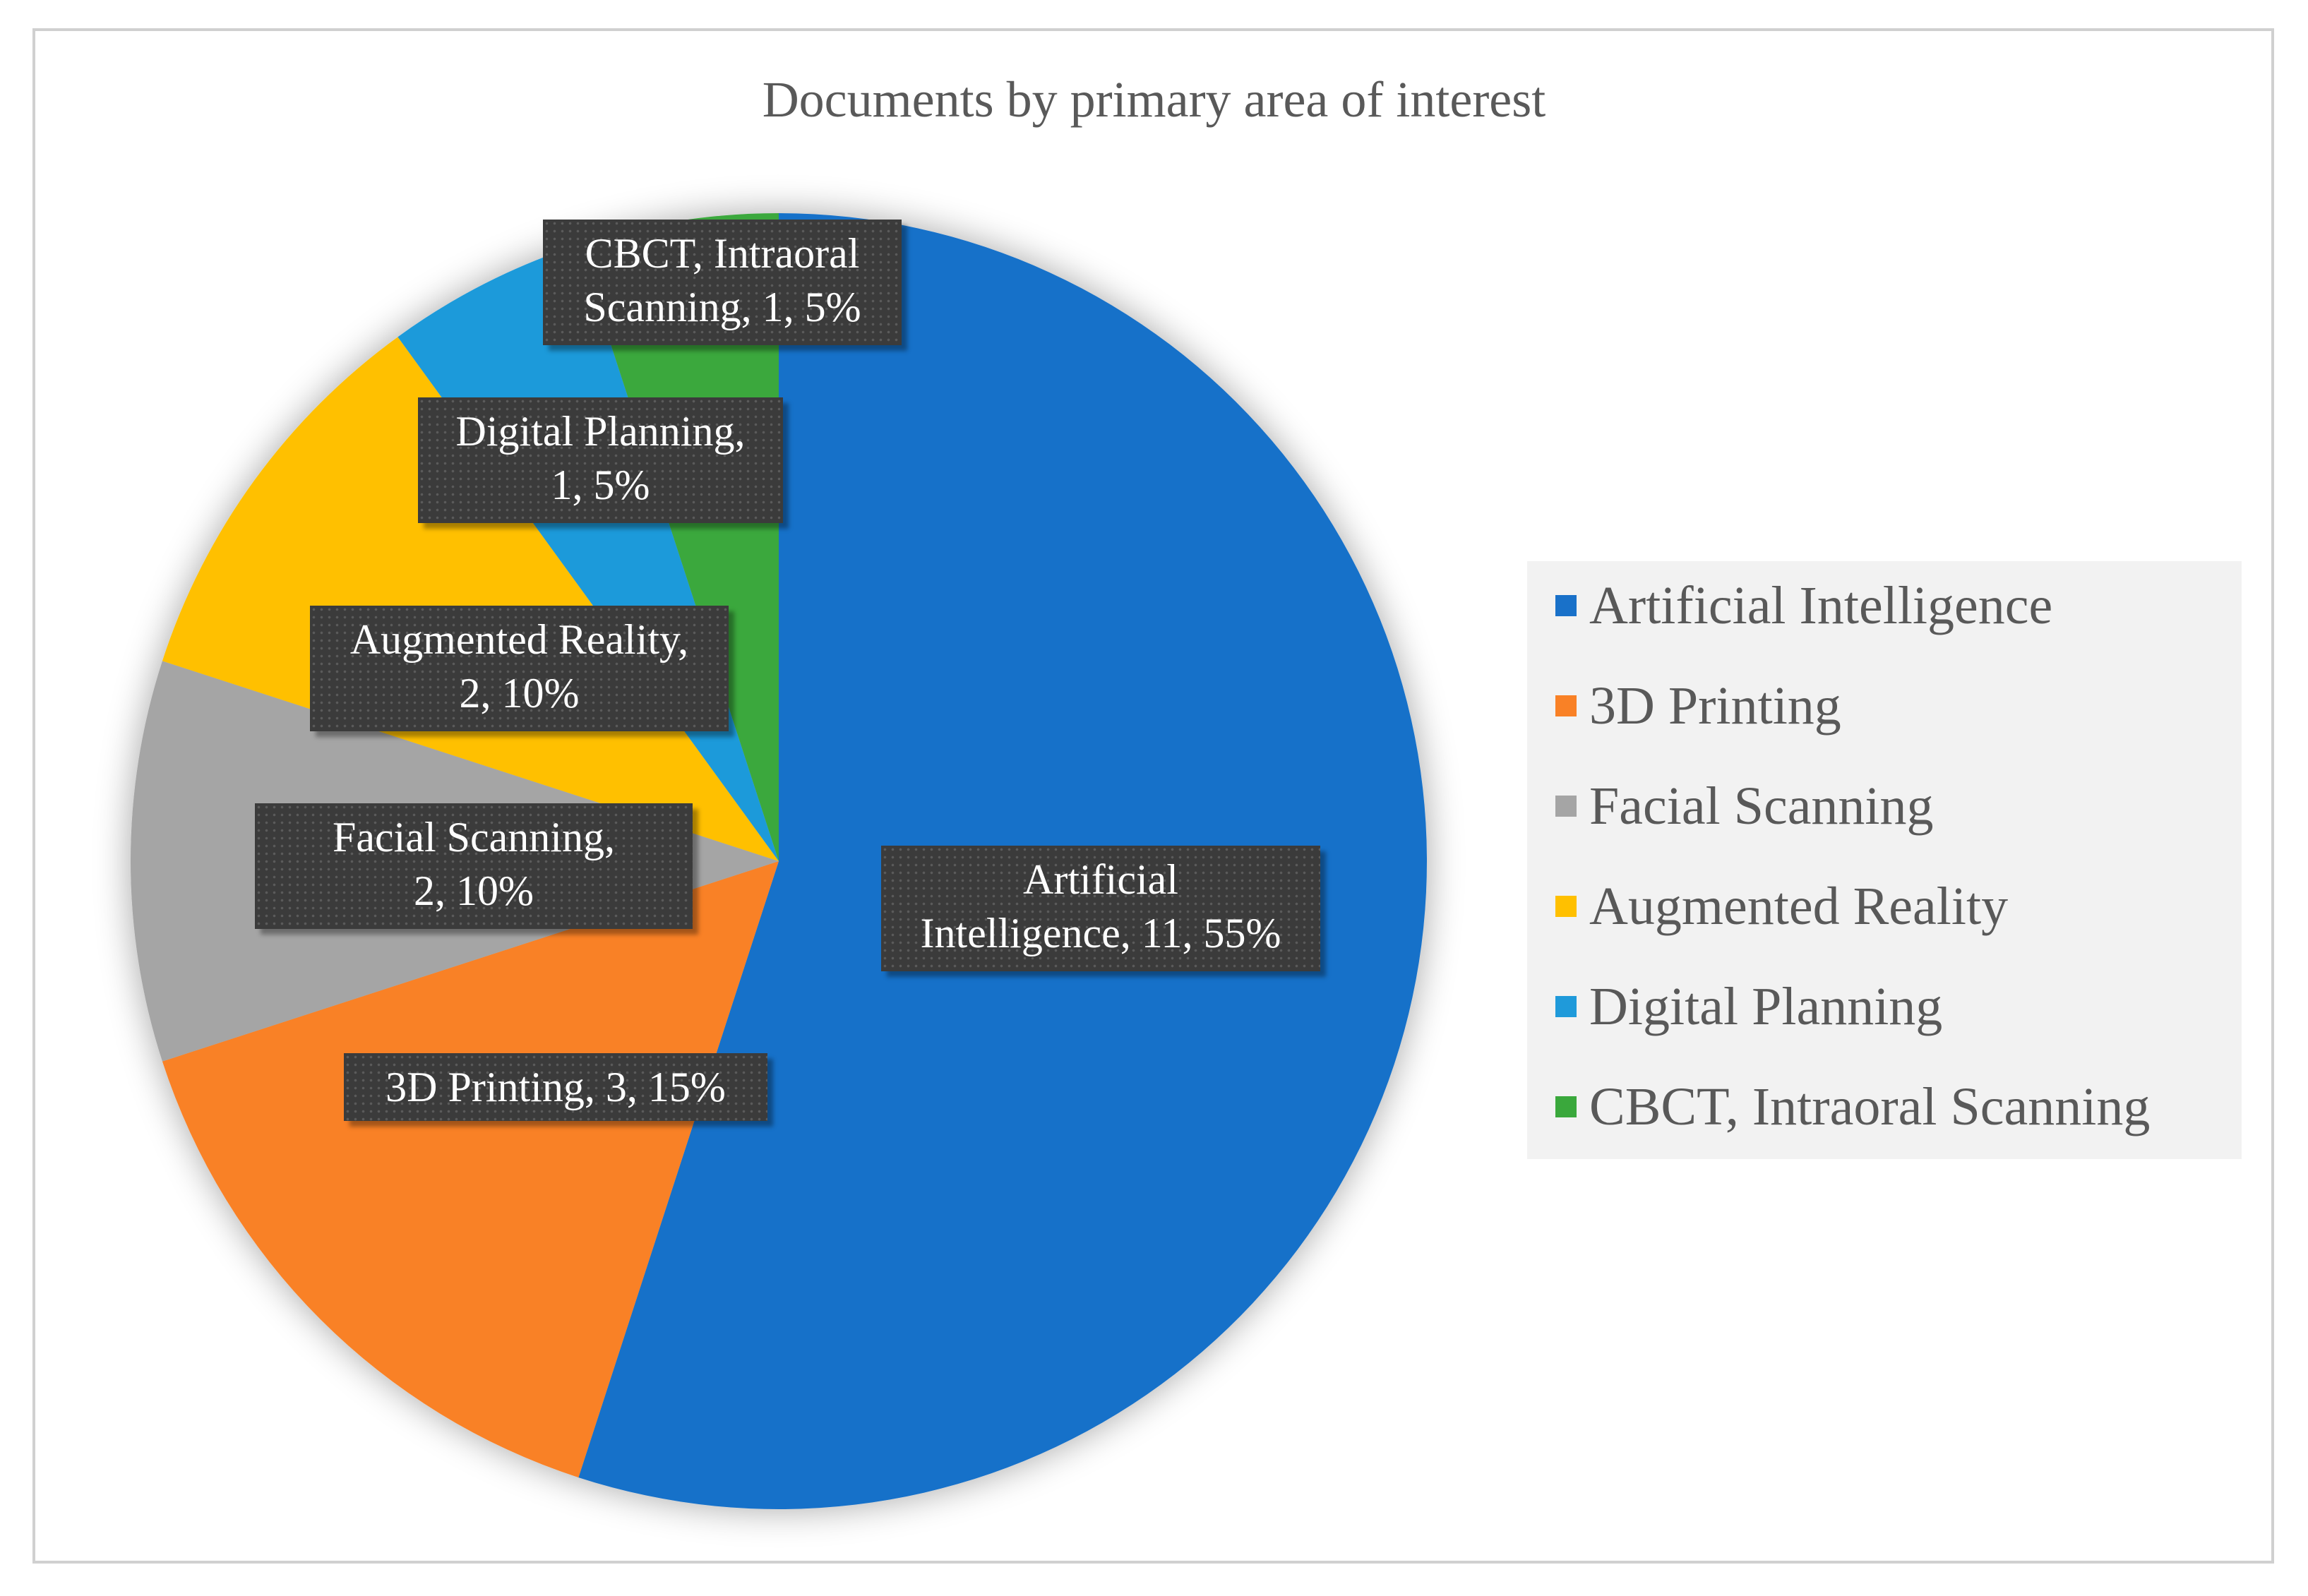 This screenshot has width=2308, height=1596. What do you see at coordinates (600, 432) in the screenshot?
I see `data-label-line: Digital Planning,` at bounding box center [600, 432].